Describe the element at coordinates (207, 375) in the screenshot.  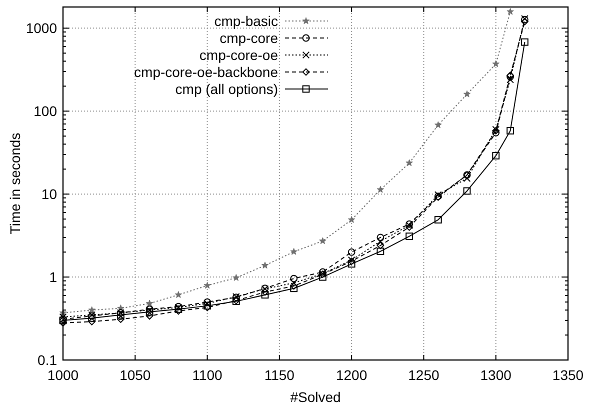
I see `x-tick-label: 1100` at that location.